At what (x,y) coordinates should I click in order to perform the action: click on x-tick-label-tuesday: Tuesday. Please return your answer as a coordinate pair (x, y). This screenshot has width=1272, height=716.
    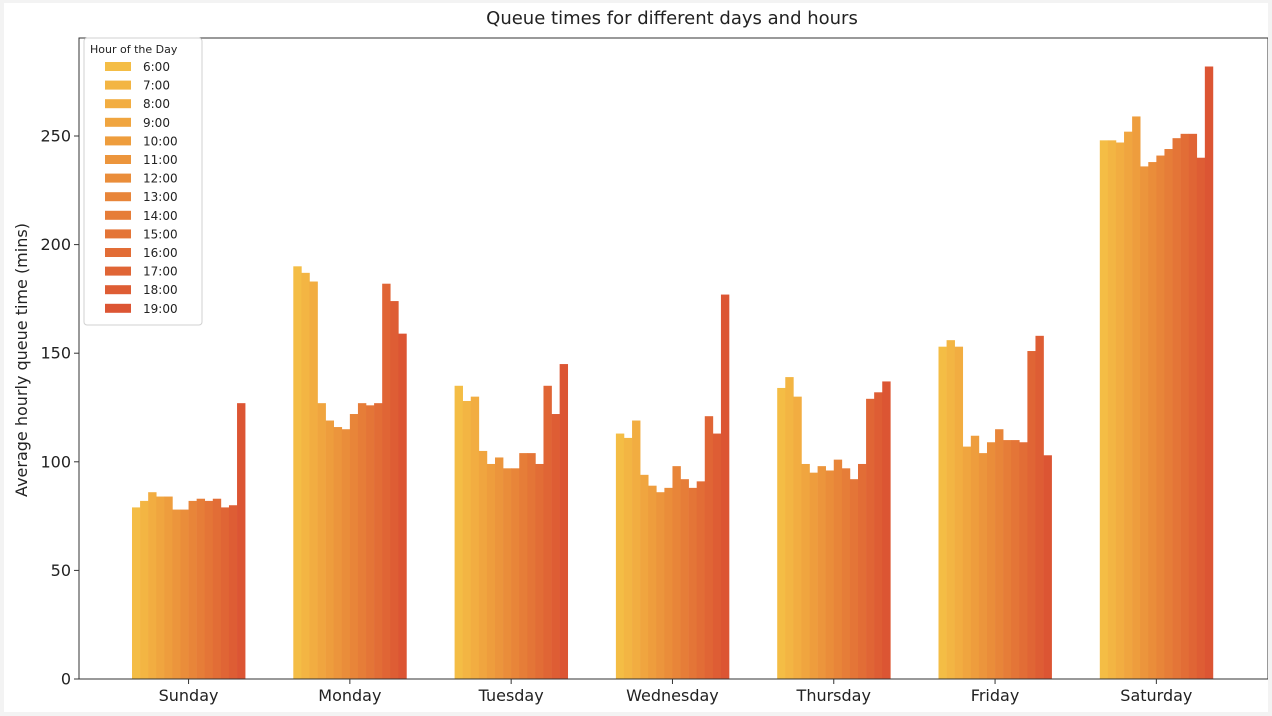
    Looking at the image, I should click on (511, 695).